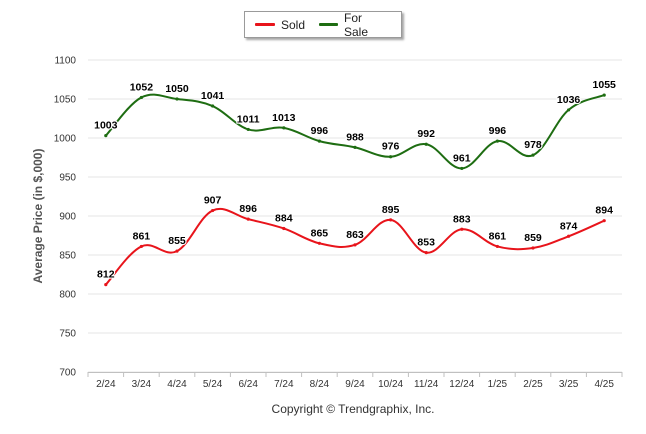  Describe the element at coordinates (142, 384) in the screenshot. I see `x-tick-label-3/24: 3/24` at that location.